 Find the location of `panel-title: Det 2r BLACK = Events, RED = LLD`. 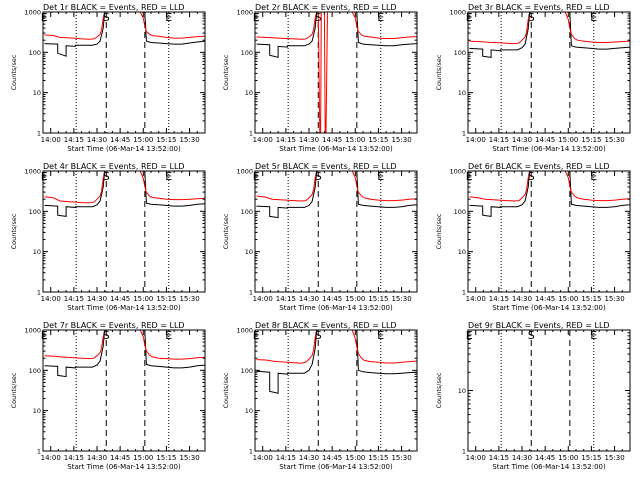

panel-title: Det 2r BLACK = Events, RED = LLD is located at coordinates (326, 7).